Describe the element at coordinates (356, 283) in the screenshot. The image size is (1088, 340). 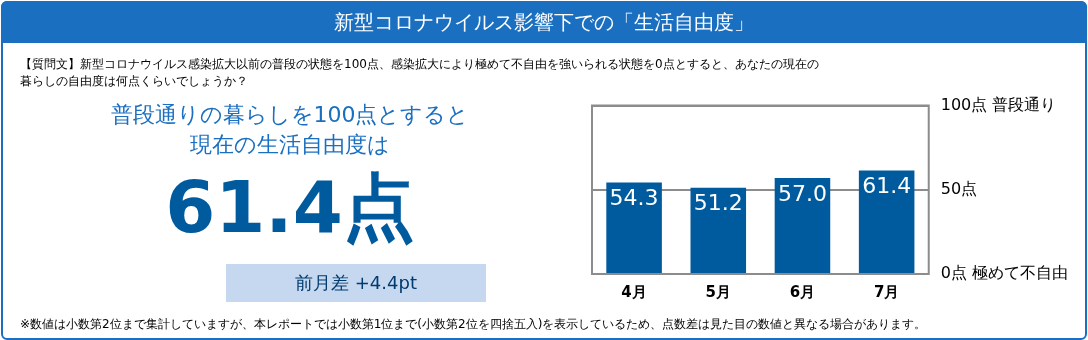
I see `text: 前月差 +4.4pt` at that location.